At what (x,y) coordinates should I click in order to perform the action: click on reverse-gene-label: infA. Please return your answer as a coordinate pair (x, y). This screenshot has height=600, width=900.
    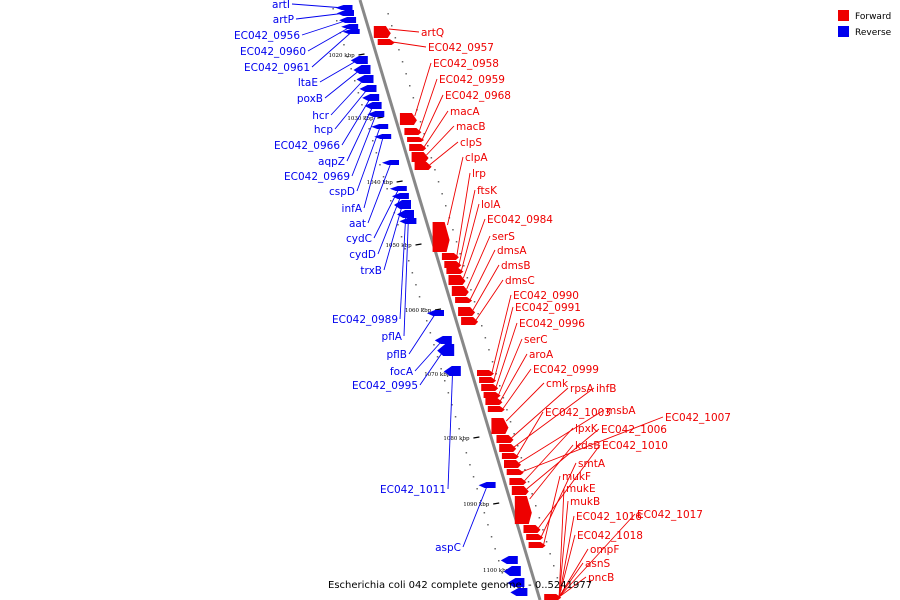
    Looking at the image, I should click on (352, 209).